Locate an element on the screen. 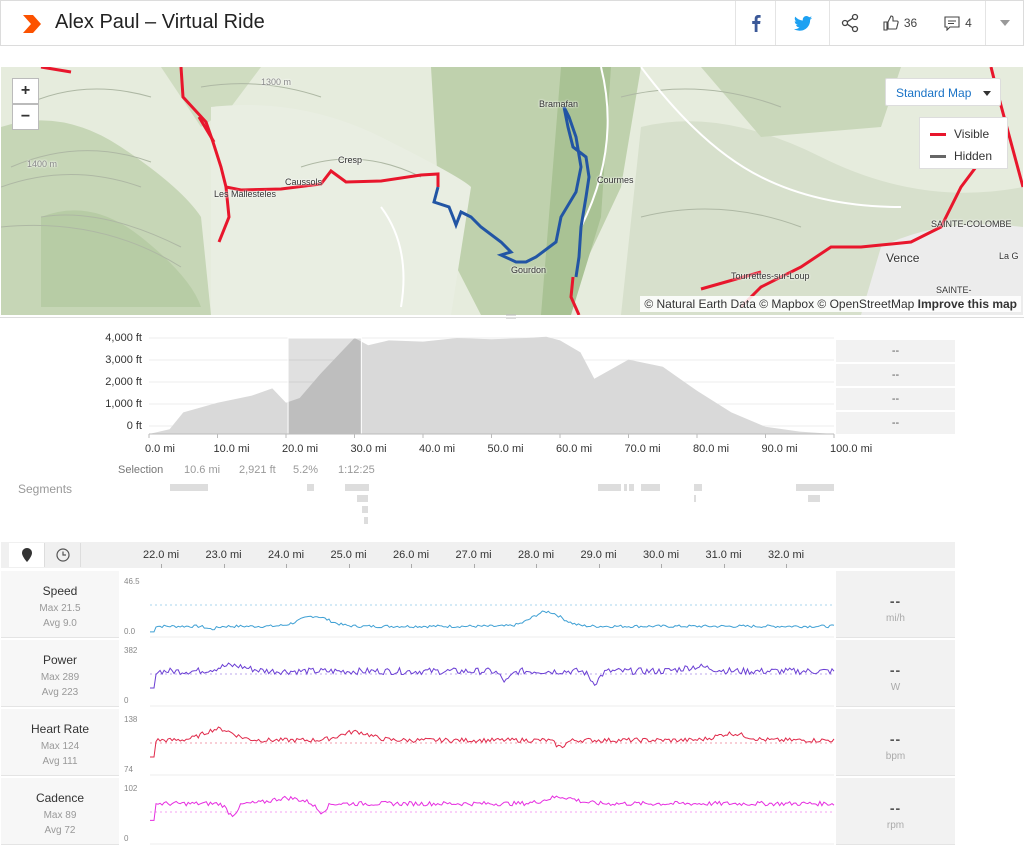 This screenshot has height=854, width=1024. elevation-contour-label: 1300 m is located at coordinates (276, 82).